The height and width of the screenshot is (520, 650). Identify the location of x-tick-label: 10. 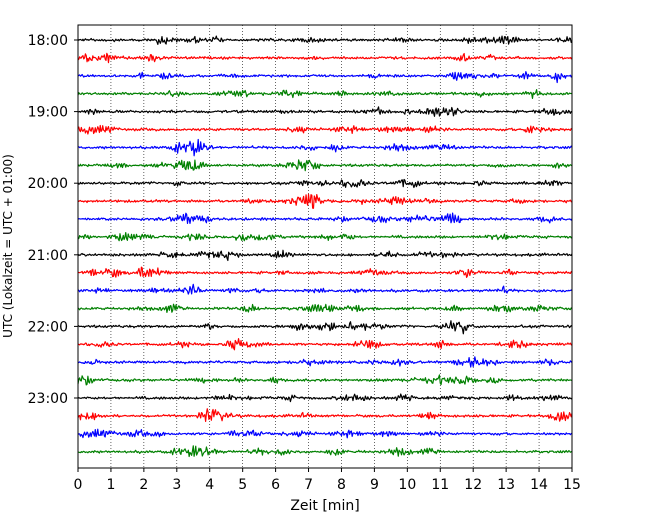
(407, 485).